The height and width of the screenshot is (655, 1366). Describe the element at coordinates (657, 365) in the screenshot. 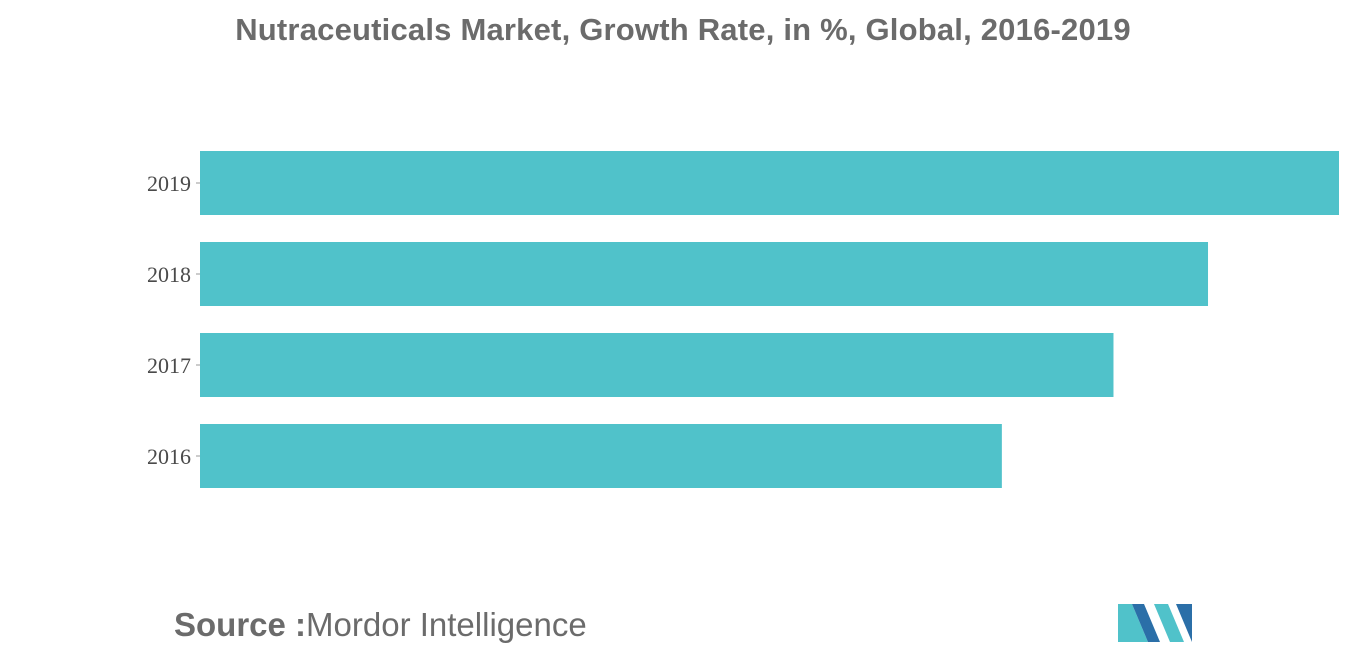

I see `bar-2017` at that location.